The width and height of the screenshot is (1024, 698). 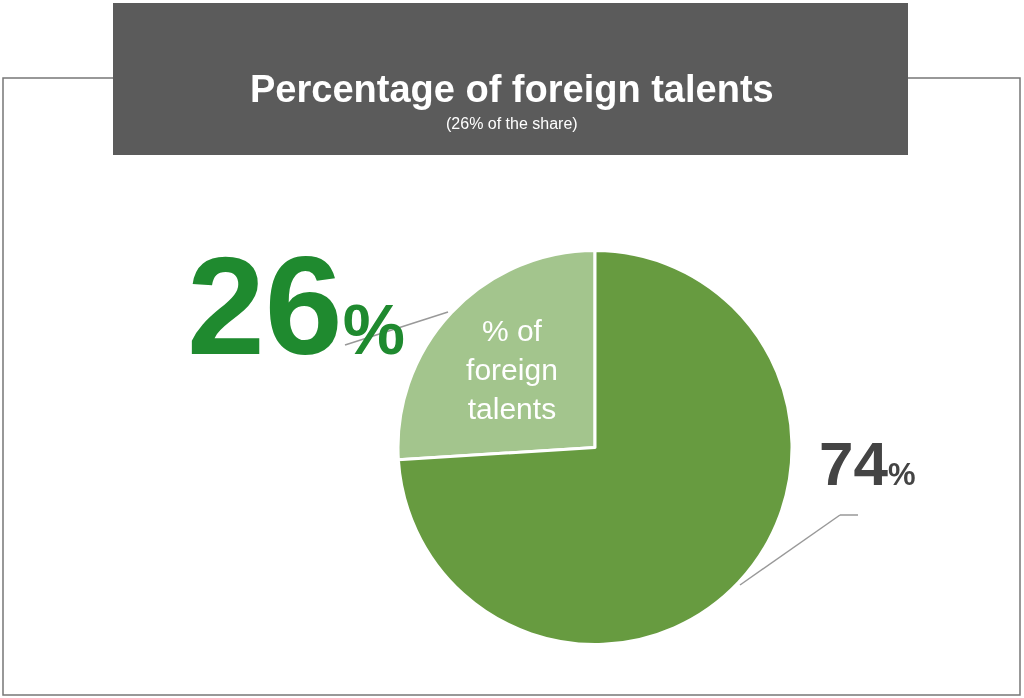 I want to click on data-label: 26%, so click(x=296, y=305).